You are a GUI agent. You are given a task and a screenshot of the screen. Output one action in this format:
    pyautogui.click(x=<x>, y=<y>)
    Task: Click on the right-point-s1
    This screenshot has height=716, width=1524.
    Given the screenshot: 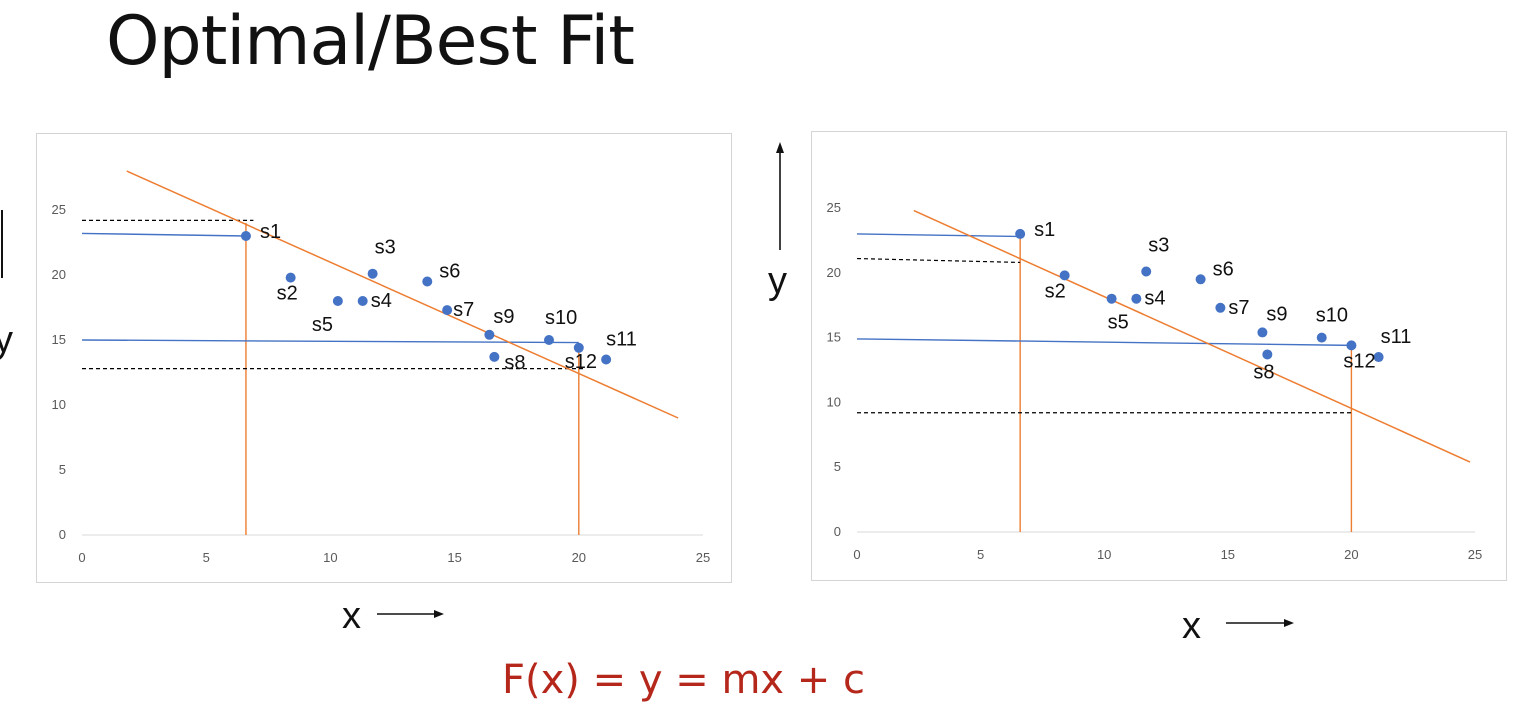 What is the action you would take?
    pyautogui.click(x=1020, y=233)
    